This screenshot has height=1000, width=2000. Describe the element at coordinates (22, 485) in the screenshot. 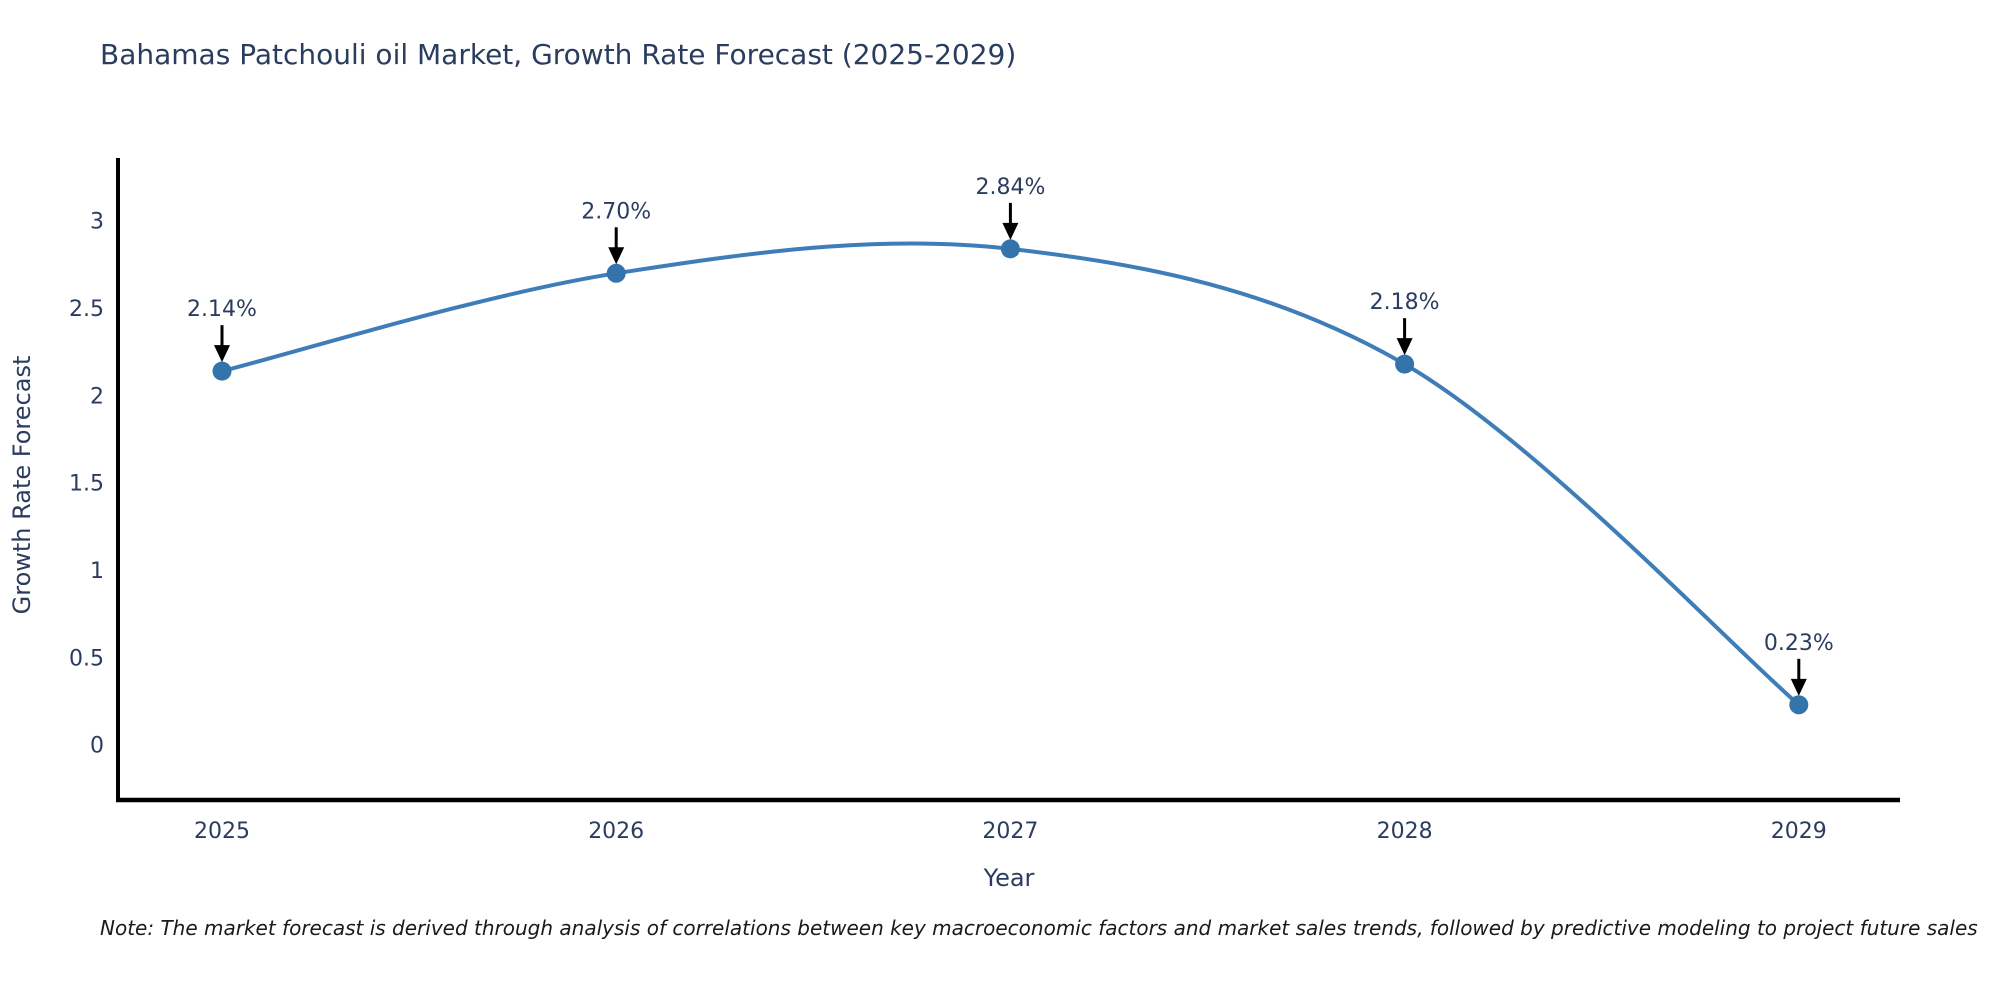

I see `y-axis-title: Growth Rate Forecast` at that location.